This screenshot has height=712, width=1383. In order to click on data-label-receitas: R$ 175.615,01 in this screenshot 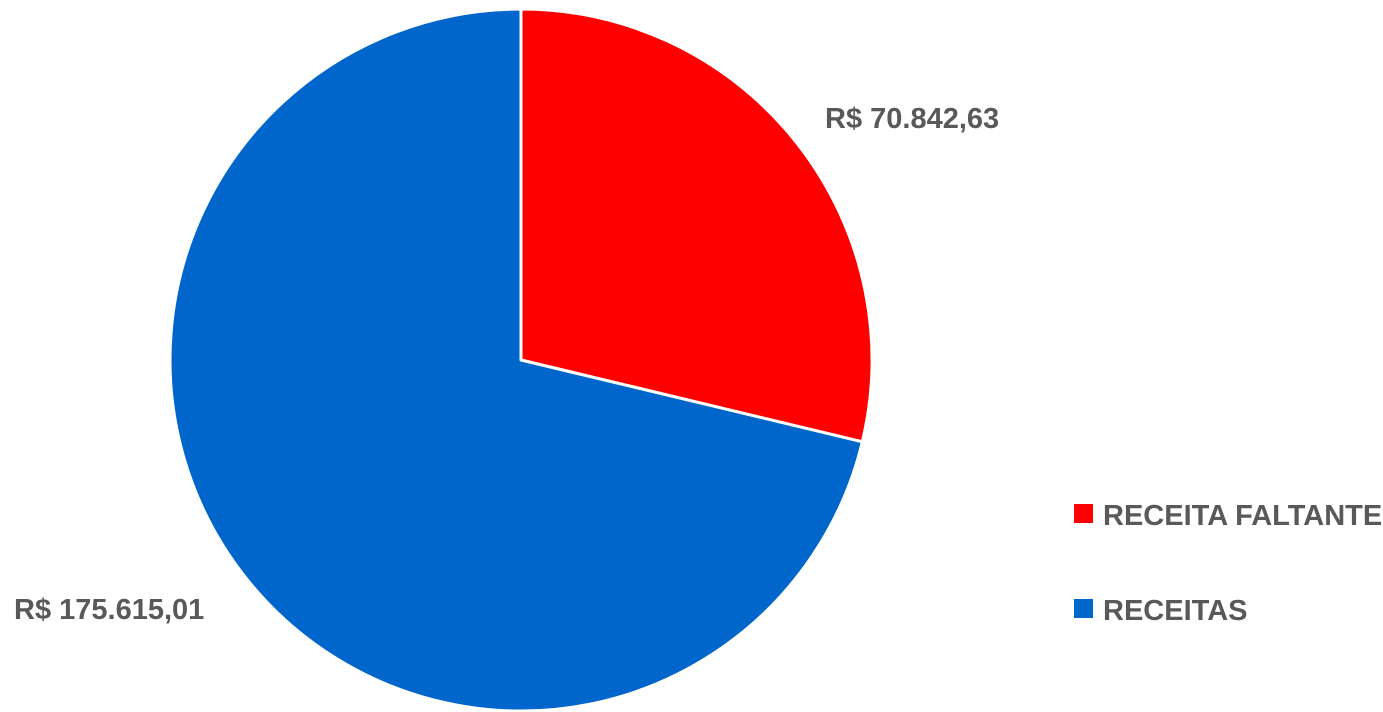, I will do `click(109, 610)`.